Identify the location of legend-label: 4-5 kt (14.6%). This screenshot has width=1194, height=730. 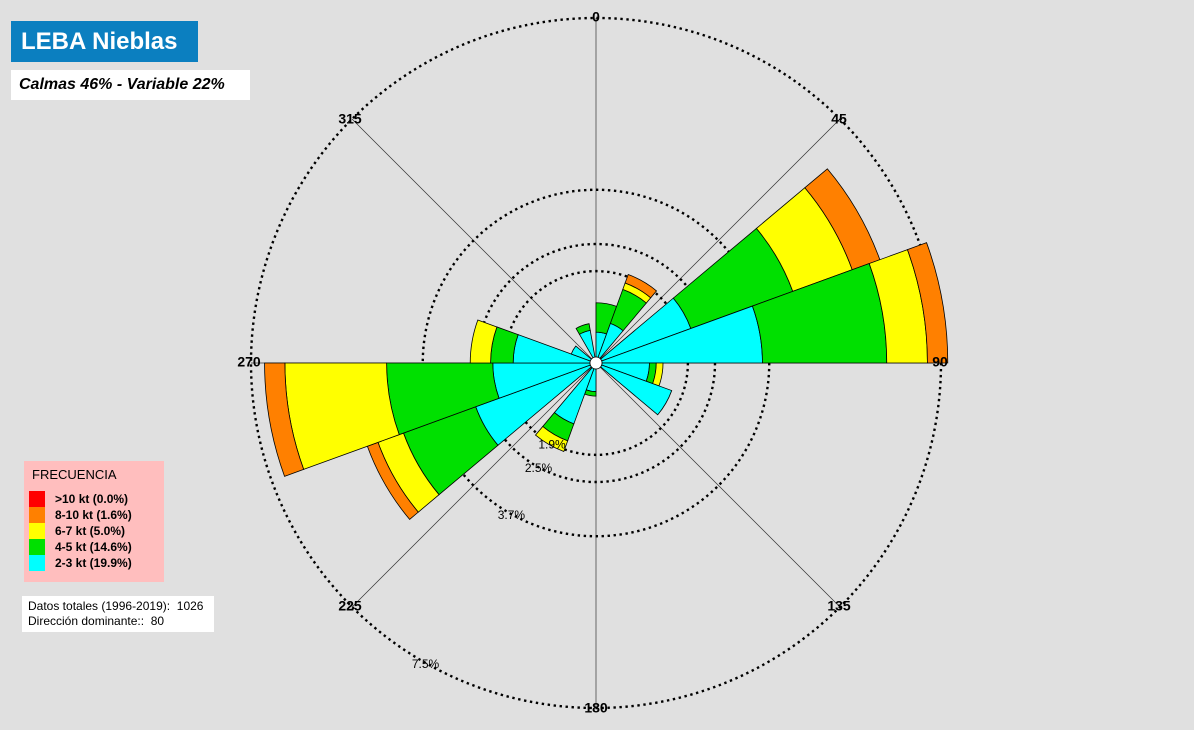
(93, 547).